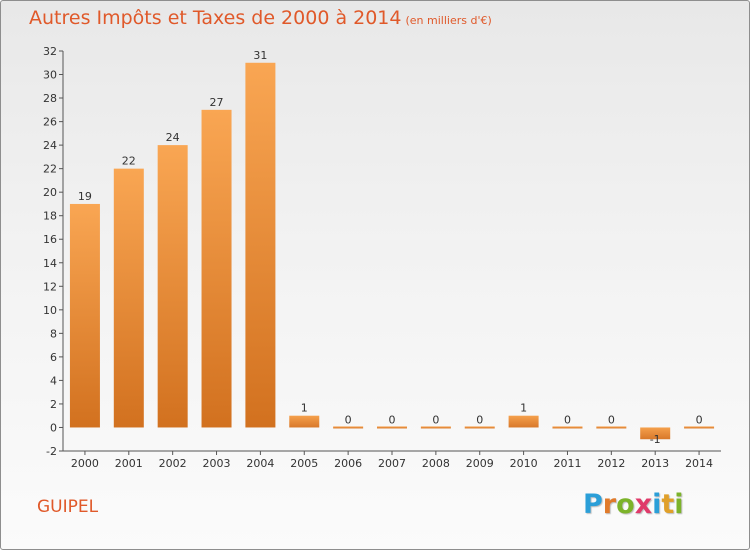 The height and width of the screenshot is (550, 750). What do you see at coordinates (51, 451) in the screenshot?
I see `y-tick-label: -2` at bounding box center [51, 451].